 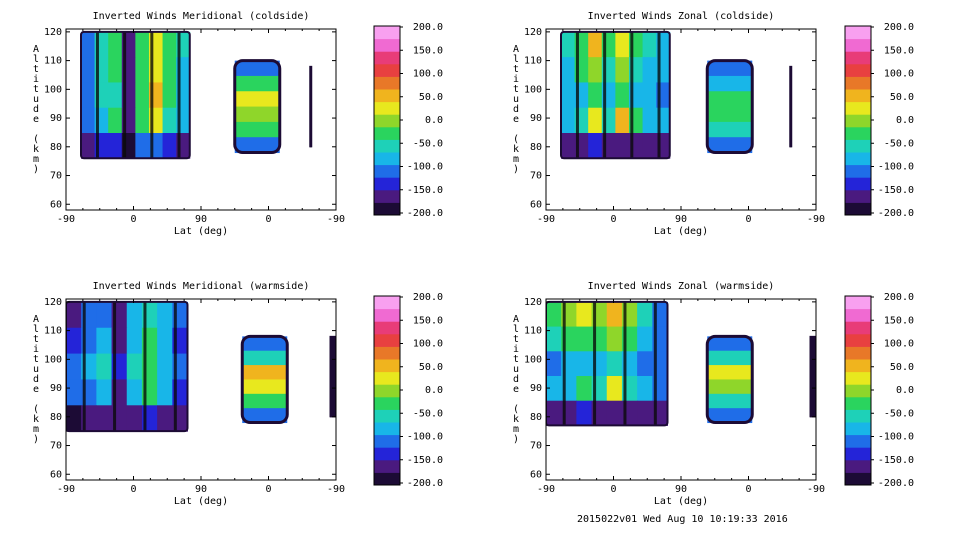 I want to click on y-axis-label-char: k, so click(x=516, y=149).